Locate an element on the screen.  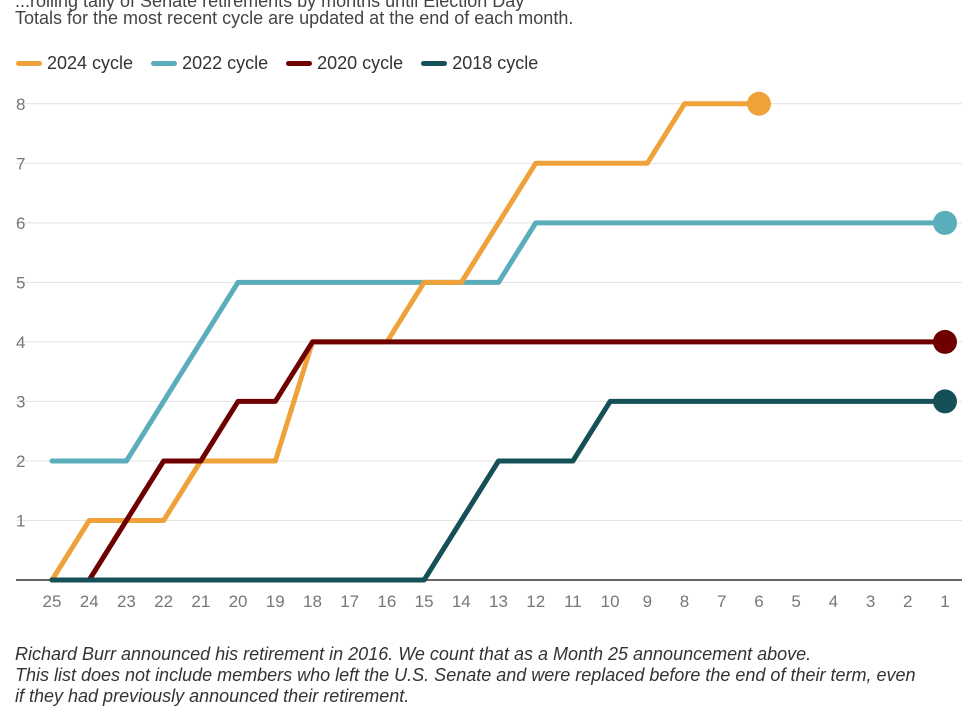
legend-label: 2018 cycle is located at coordinates (495, 63).